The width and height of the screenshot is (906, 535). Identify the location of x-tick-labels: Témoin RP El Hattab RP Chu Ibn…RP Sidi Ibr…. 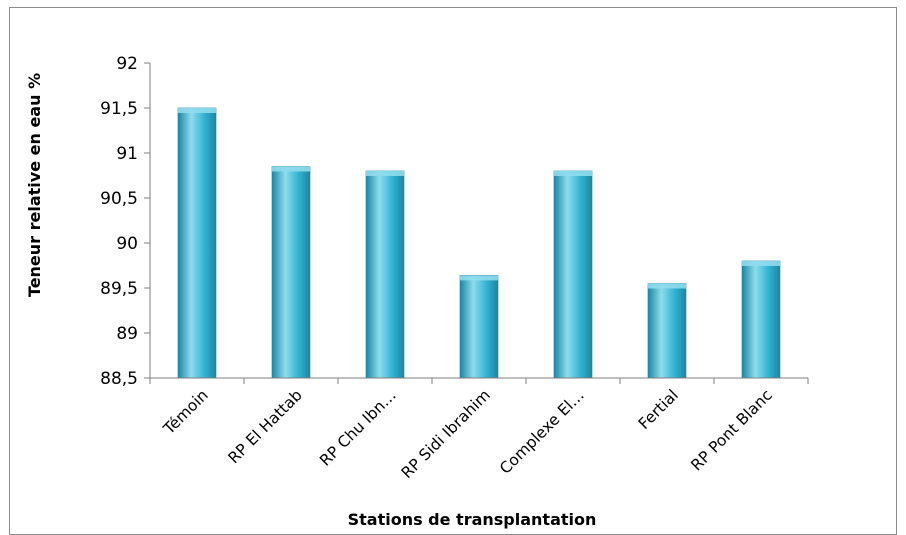
(467, 434).